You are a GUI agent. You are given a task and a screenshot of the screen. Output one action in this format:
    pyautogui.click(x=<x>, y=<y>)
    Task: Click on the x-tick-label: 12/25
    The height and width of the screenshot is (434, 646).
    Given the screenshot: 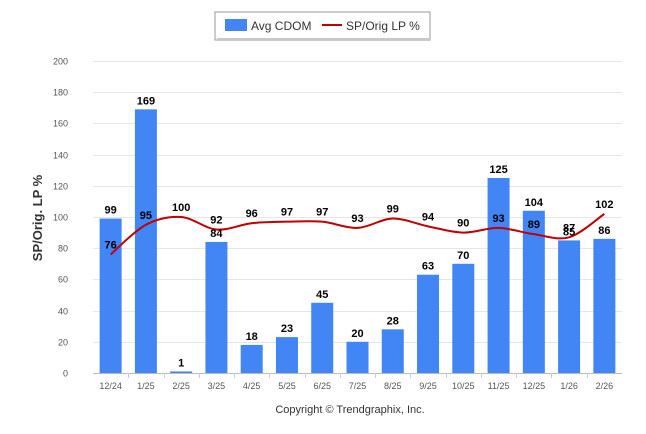 What is the action you would take?
    pyautogui.click(x=534, y=386)
    